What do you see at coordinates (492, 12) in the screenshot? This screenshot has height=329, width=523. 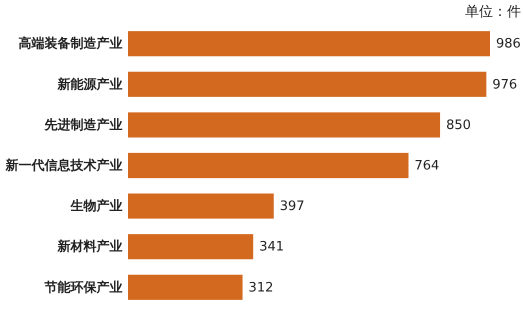 I see `text: 单位：件` at bounding box center [492, 12].